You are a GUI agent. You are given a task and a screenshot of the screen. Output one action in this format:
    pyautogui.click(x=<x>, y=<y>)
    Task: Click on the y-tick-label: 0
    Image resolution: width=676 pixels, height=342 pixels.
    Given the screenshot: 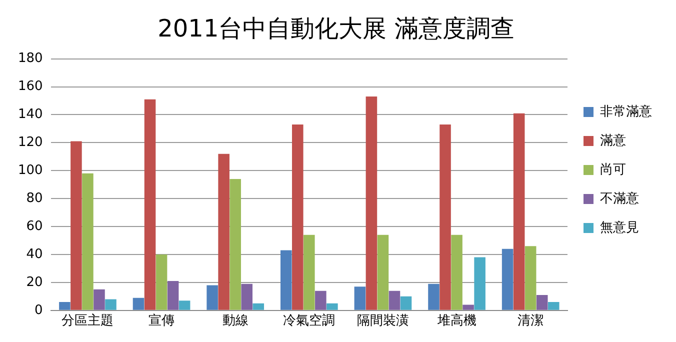 What is the action you would take?
    pyautogui.click(x=38, y=310)
    